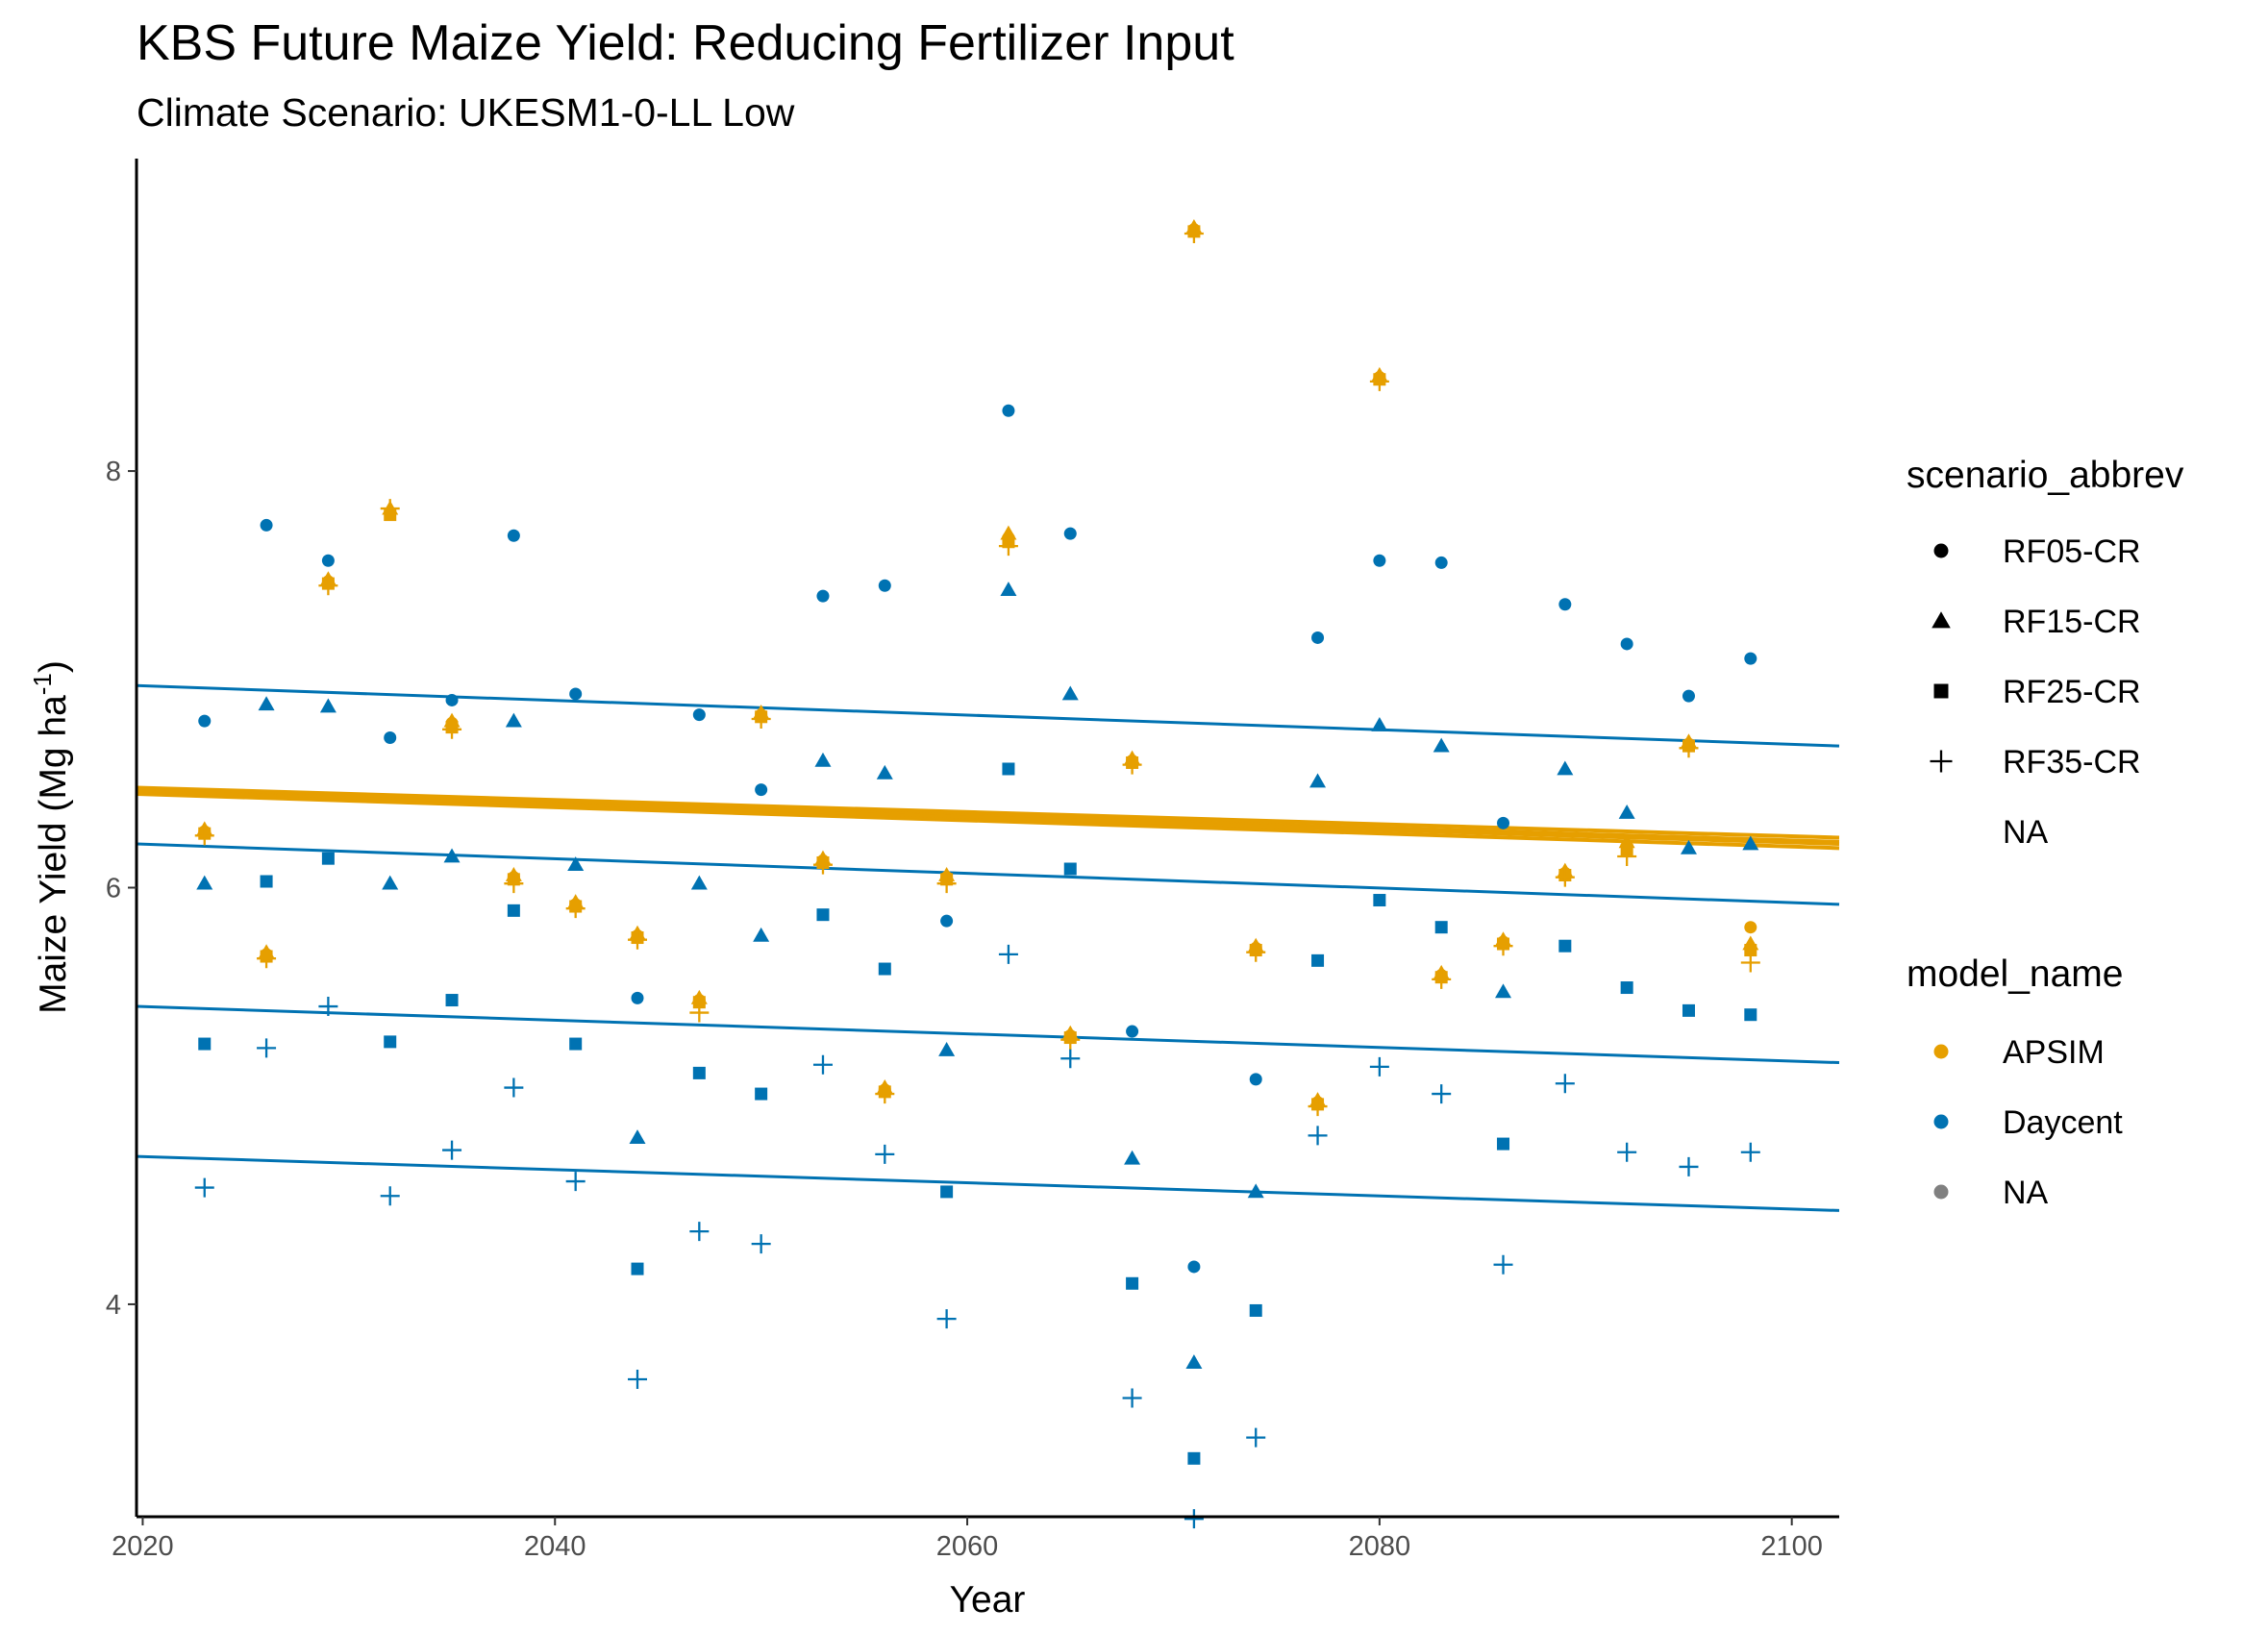  Describe the element at coordinates (113, 889) in the screenshot. I see `y-tick-label: 6` at that location.